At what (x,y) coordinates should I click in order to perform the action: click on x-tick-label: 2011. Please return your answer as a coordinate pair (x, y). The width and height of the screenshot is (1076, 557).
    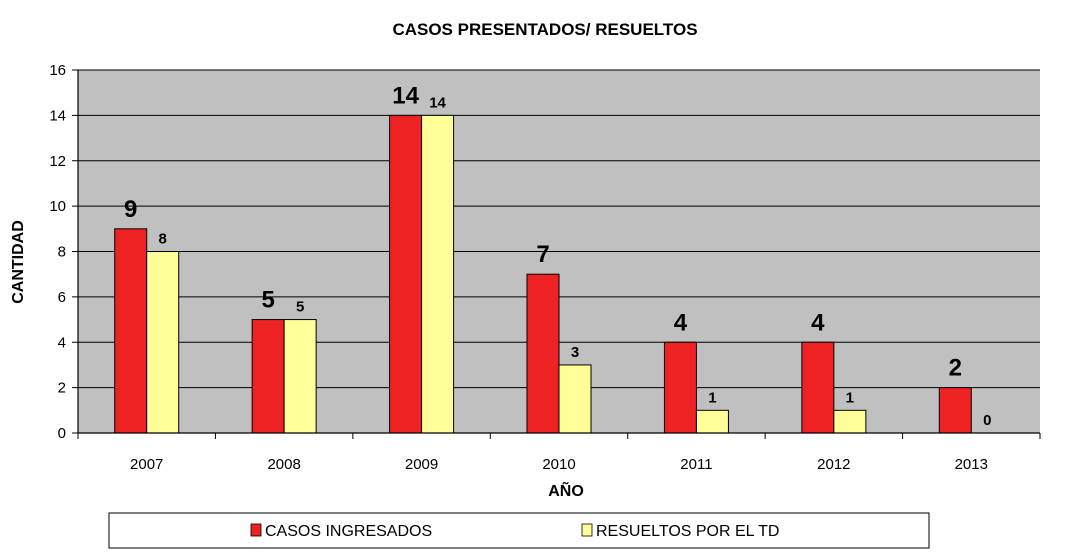
    Looking at the image, I should click on (696, 464).